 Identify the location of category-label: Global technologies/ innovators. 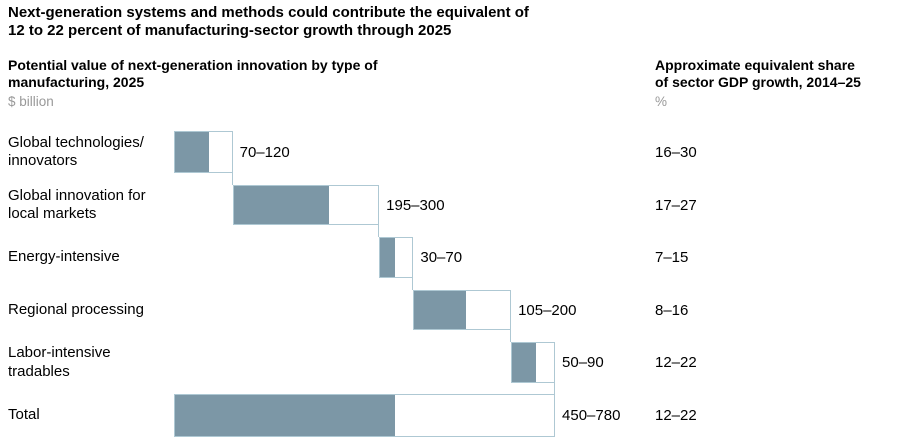
(76, 151).